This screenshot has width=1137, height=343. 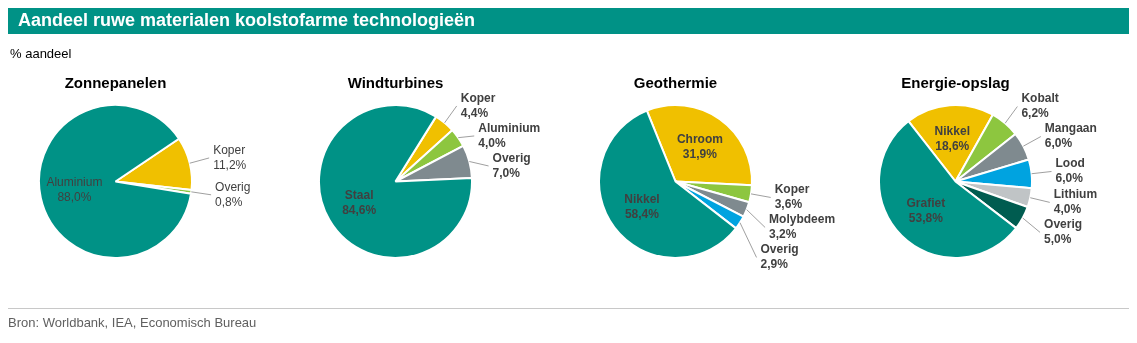 I want to click on slice-label: Grafiet, so click(x=926, y=203).